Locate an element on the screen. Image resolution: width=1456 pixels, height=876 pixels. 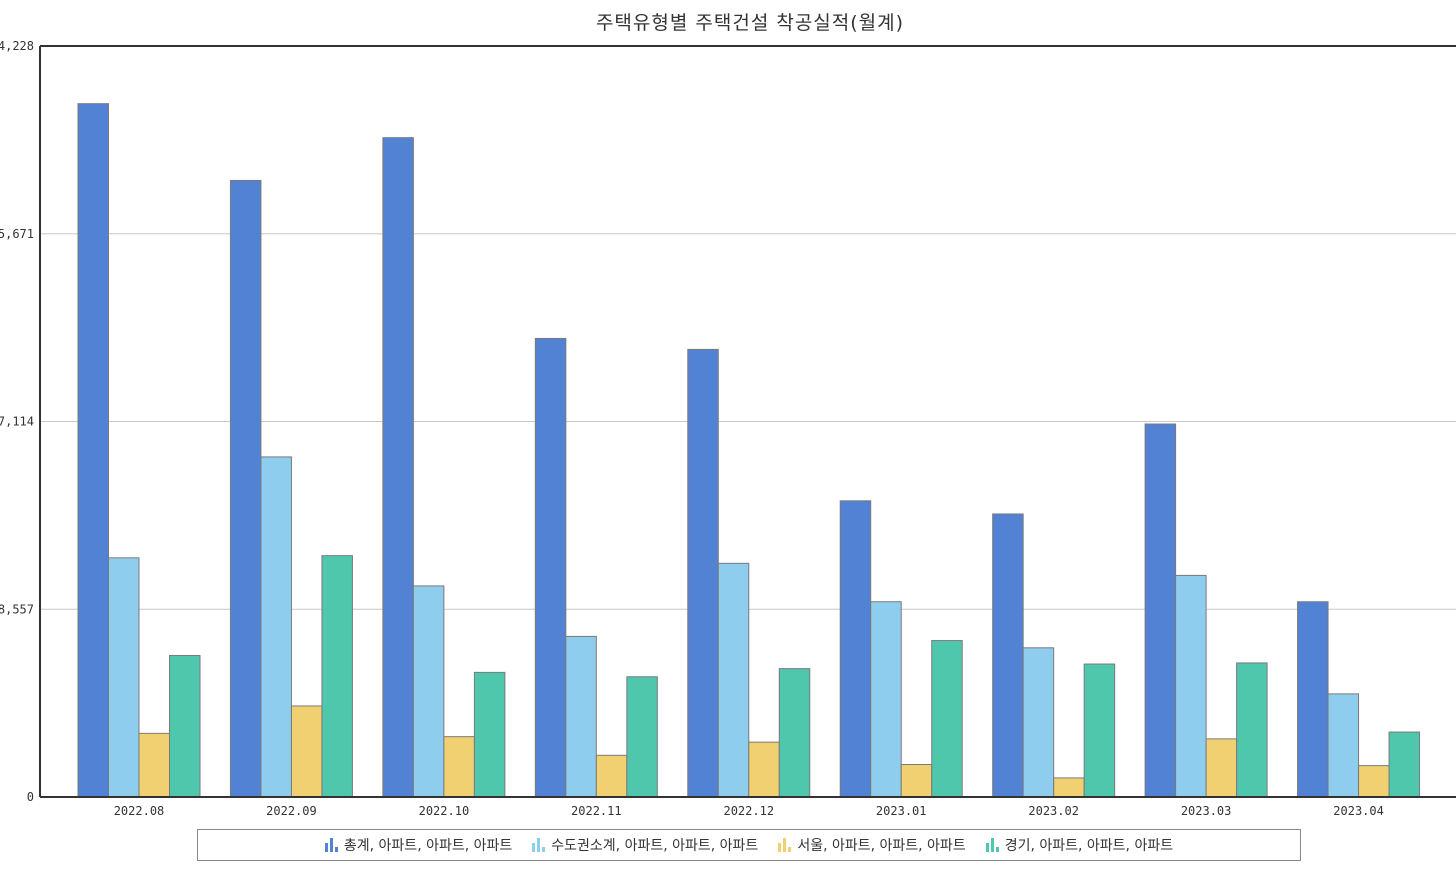
chart-title: 주택유형별 주택건설 착공실적(월계) is located at coordinates (750, 23).